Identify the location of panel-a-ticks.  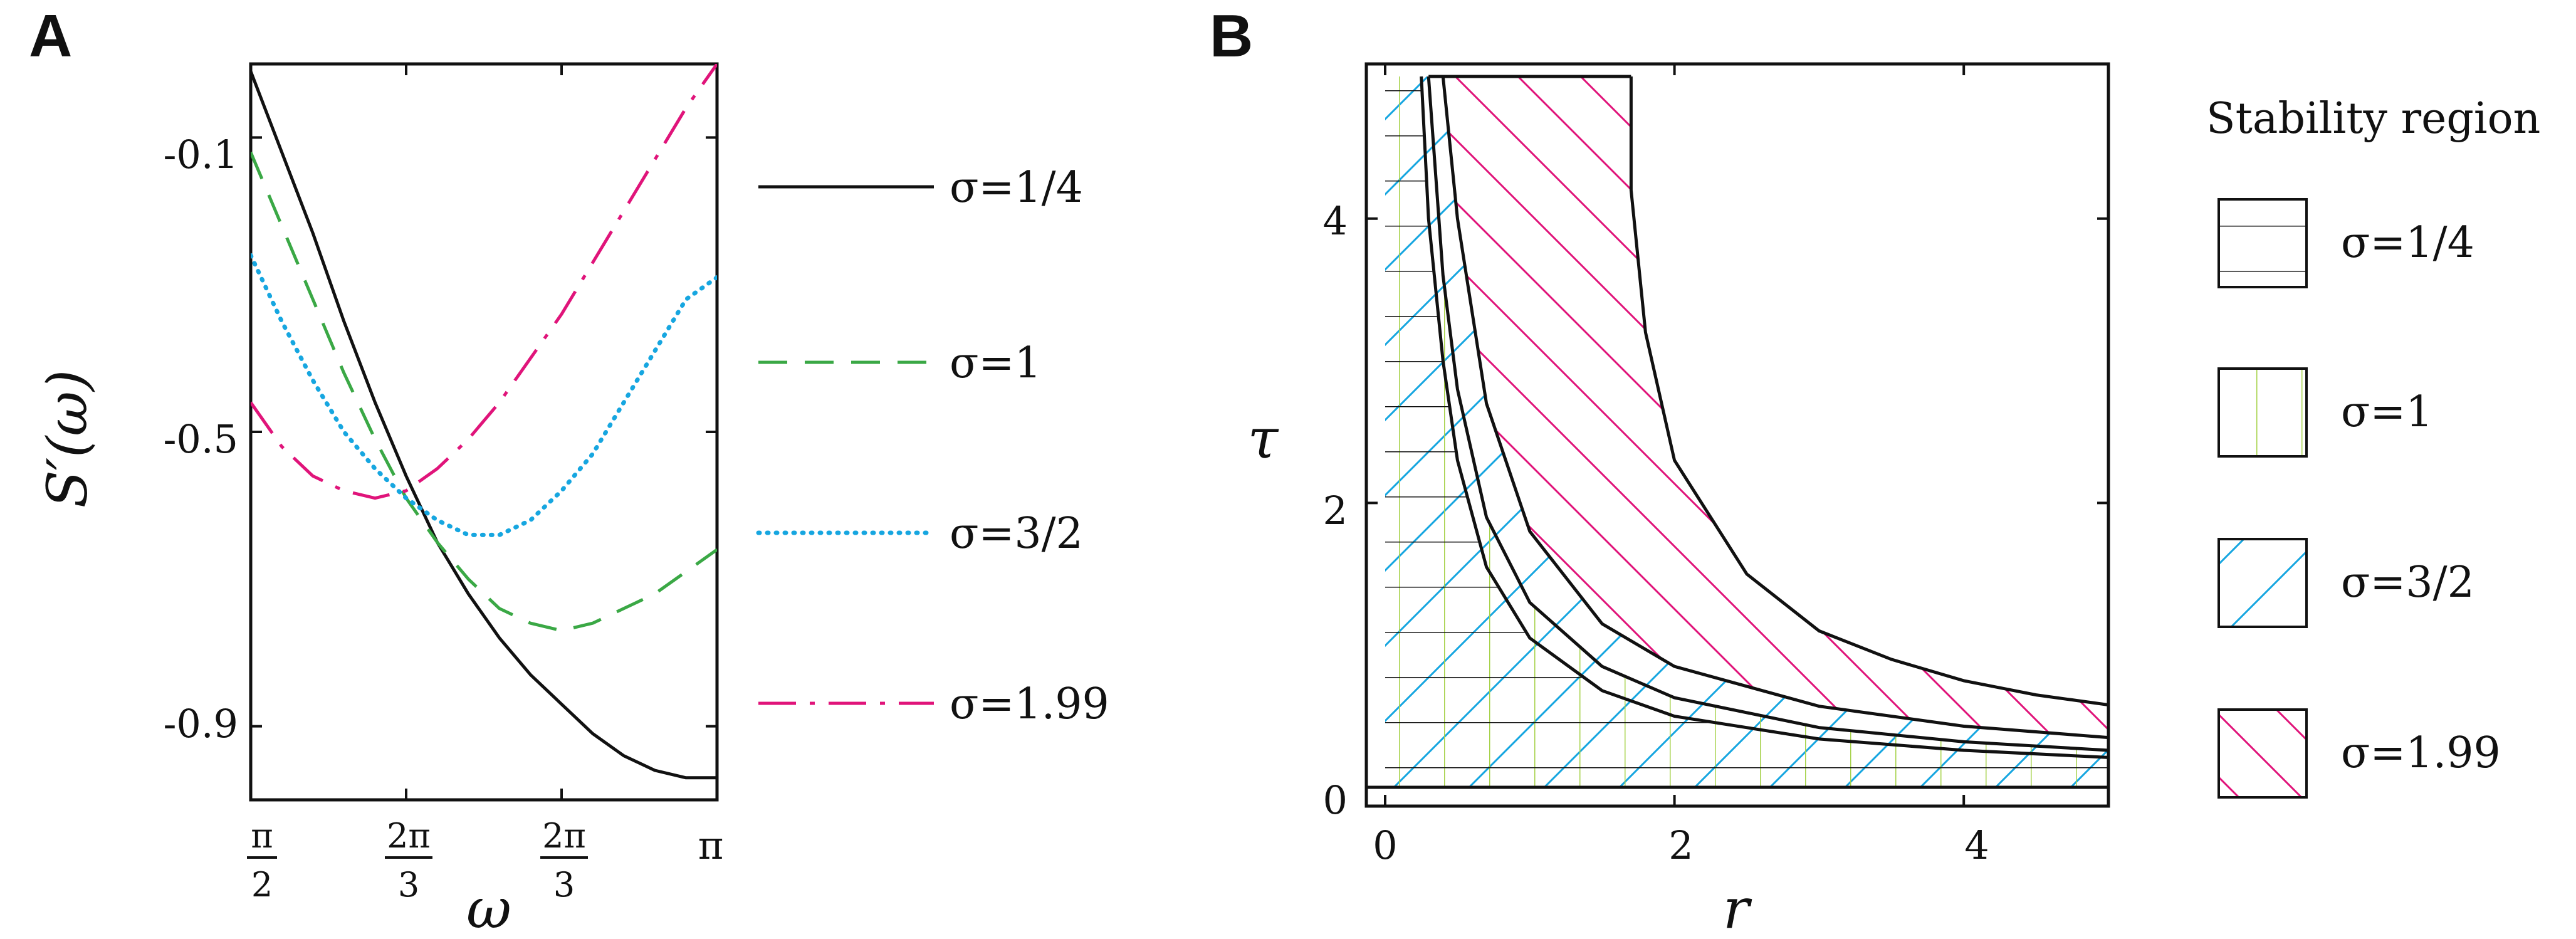
(483, 432).